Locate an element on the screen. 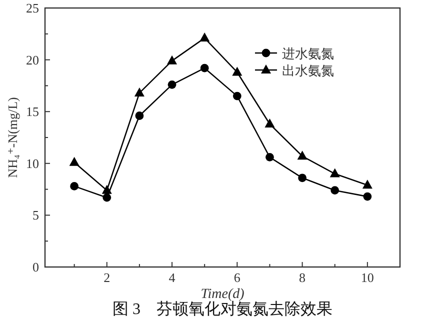 The height and width of the screenshot is (320, 421). y-tick-label: 25 is located at coordinates (32, 8).